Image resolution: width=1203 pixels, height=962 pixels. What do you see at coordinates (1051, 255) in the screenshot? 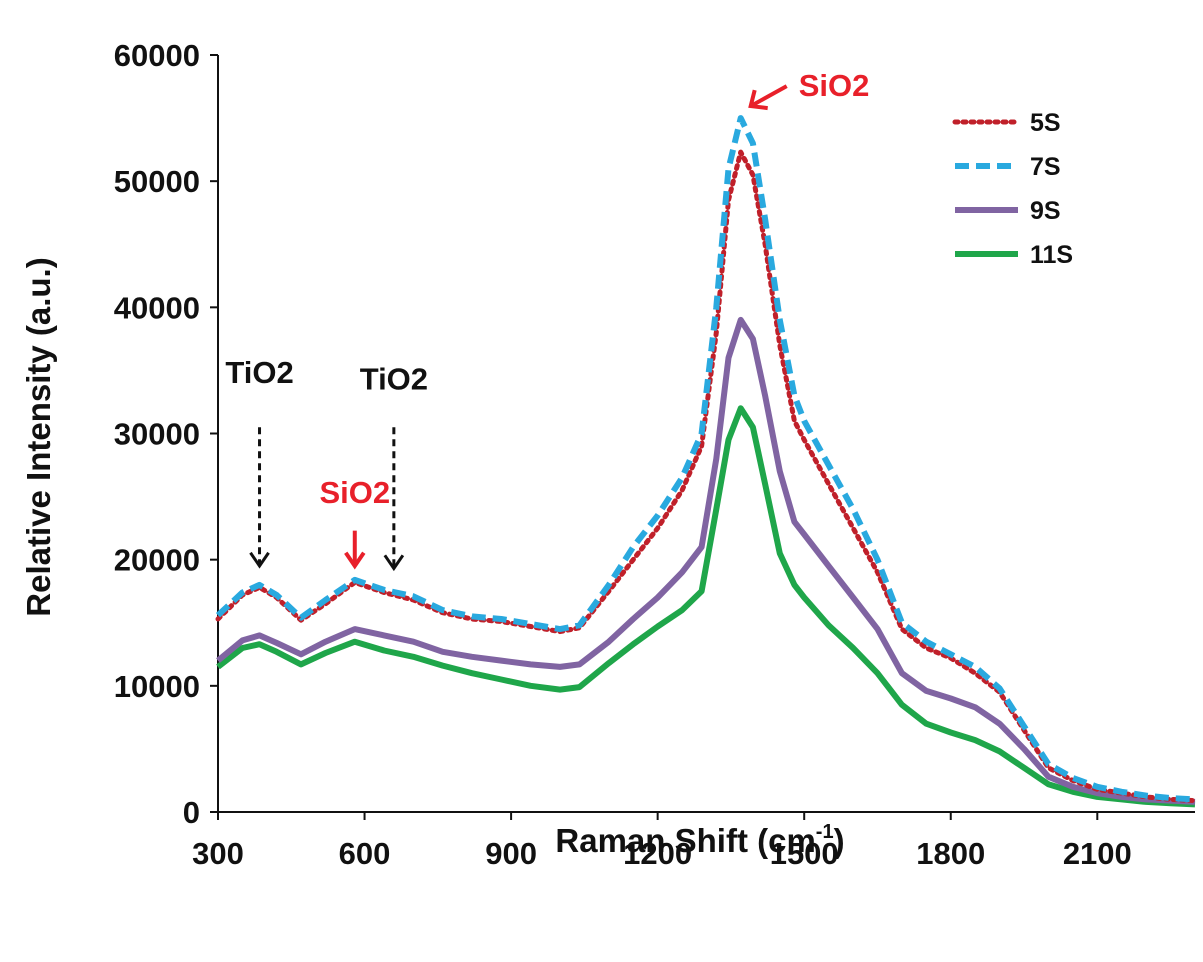
I see `legend-label-11s: 11S` at bounding box center [1051, 255].